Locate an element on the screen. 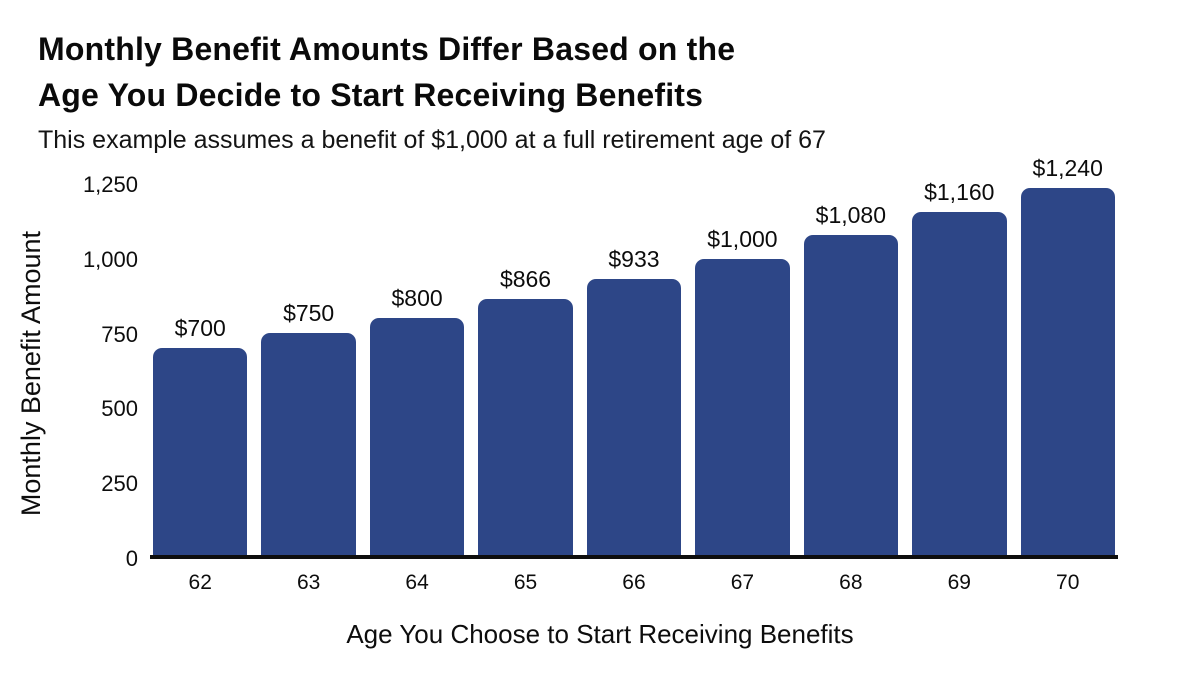 The height and width of the screenshot is (675, 1200). bar-column: $1,240 is located at coordinates (1067, 355).